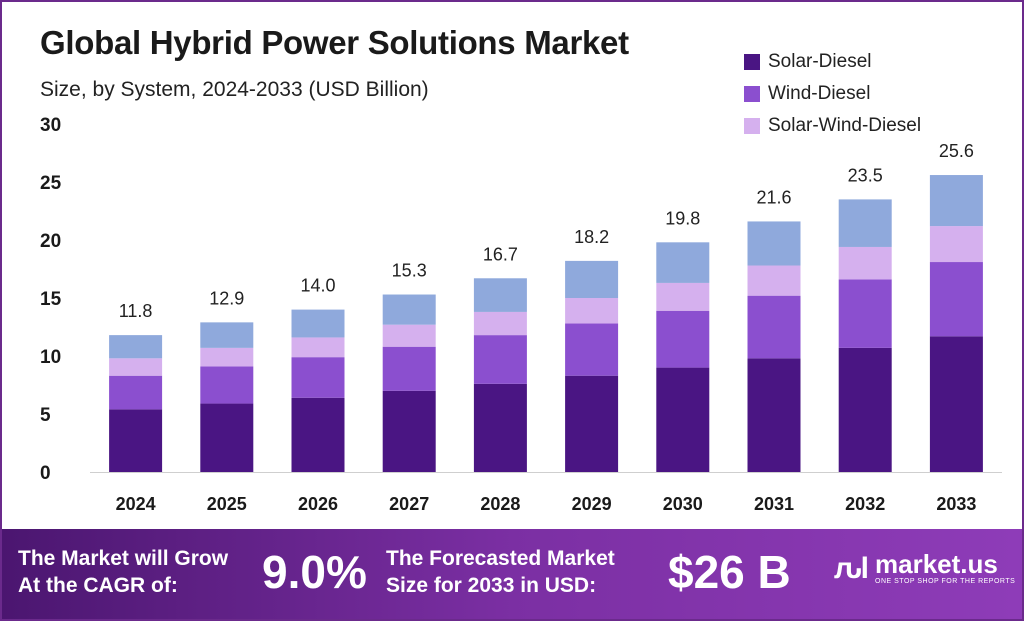 Image resolution: width=1024 pixels, height=621 pixels. Describe the element at coordinates (51, 299) in the screenshot. I see `y-tick-label: 15` at that location.